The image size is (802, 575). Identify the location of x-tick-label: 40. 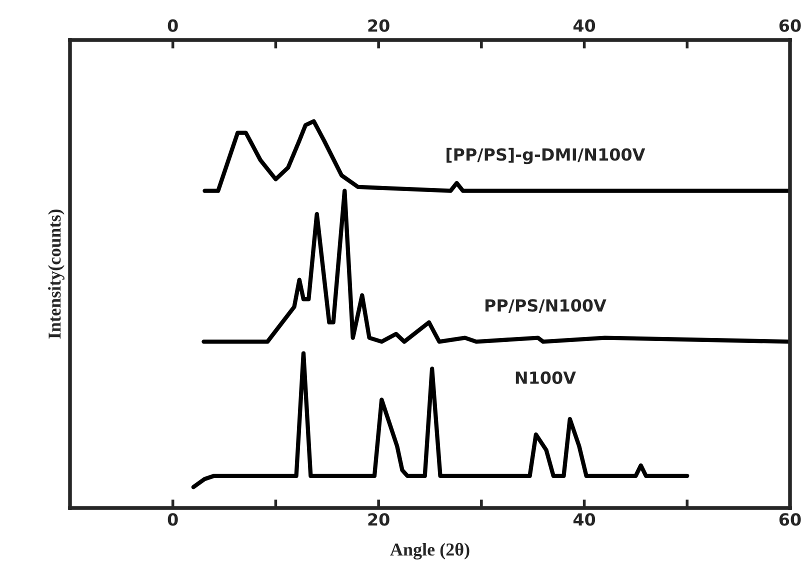
(584, 519).